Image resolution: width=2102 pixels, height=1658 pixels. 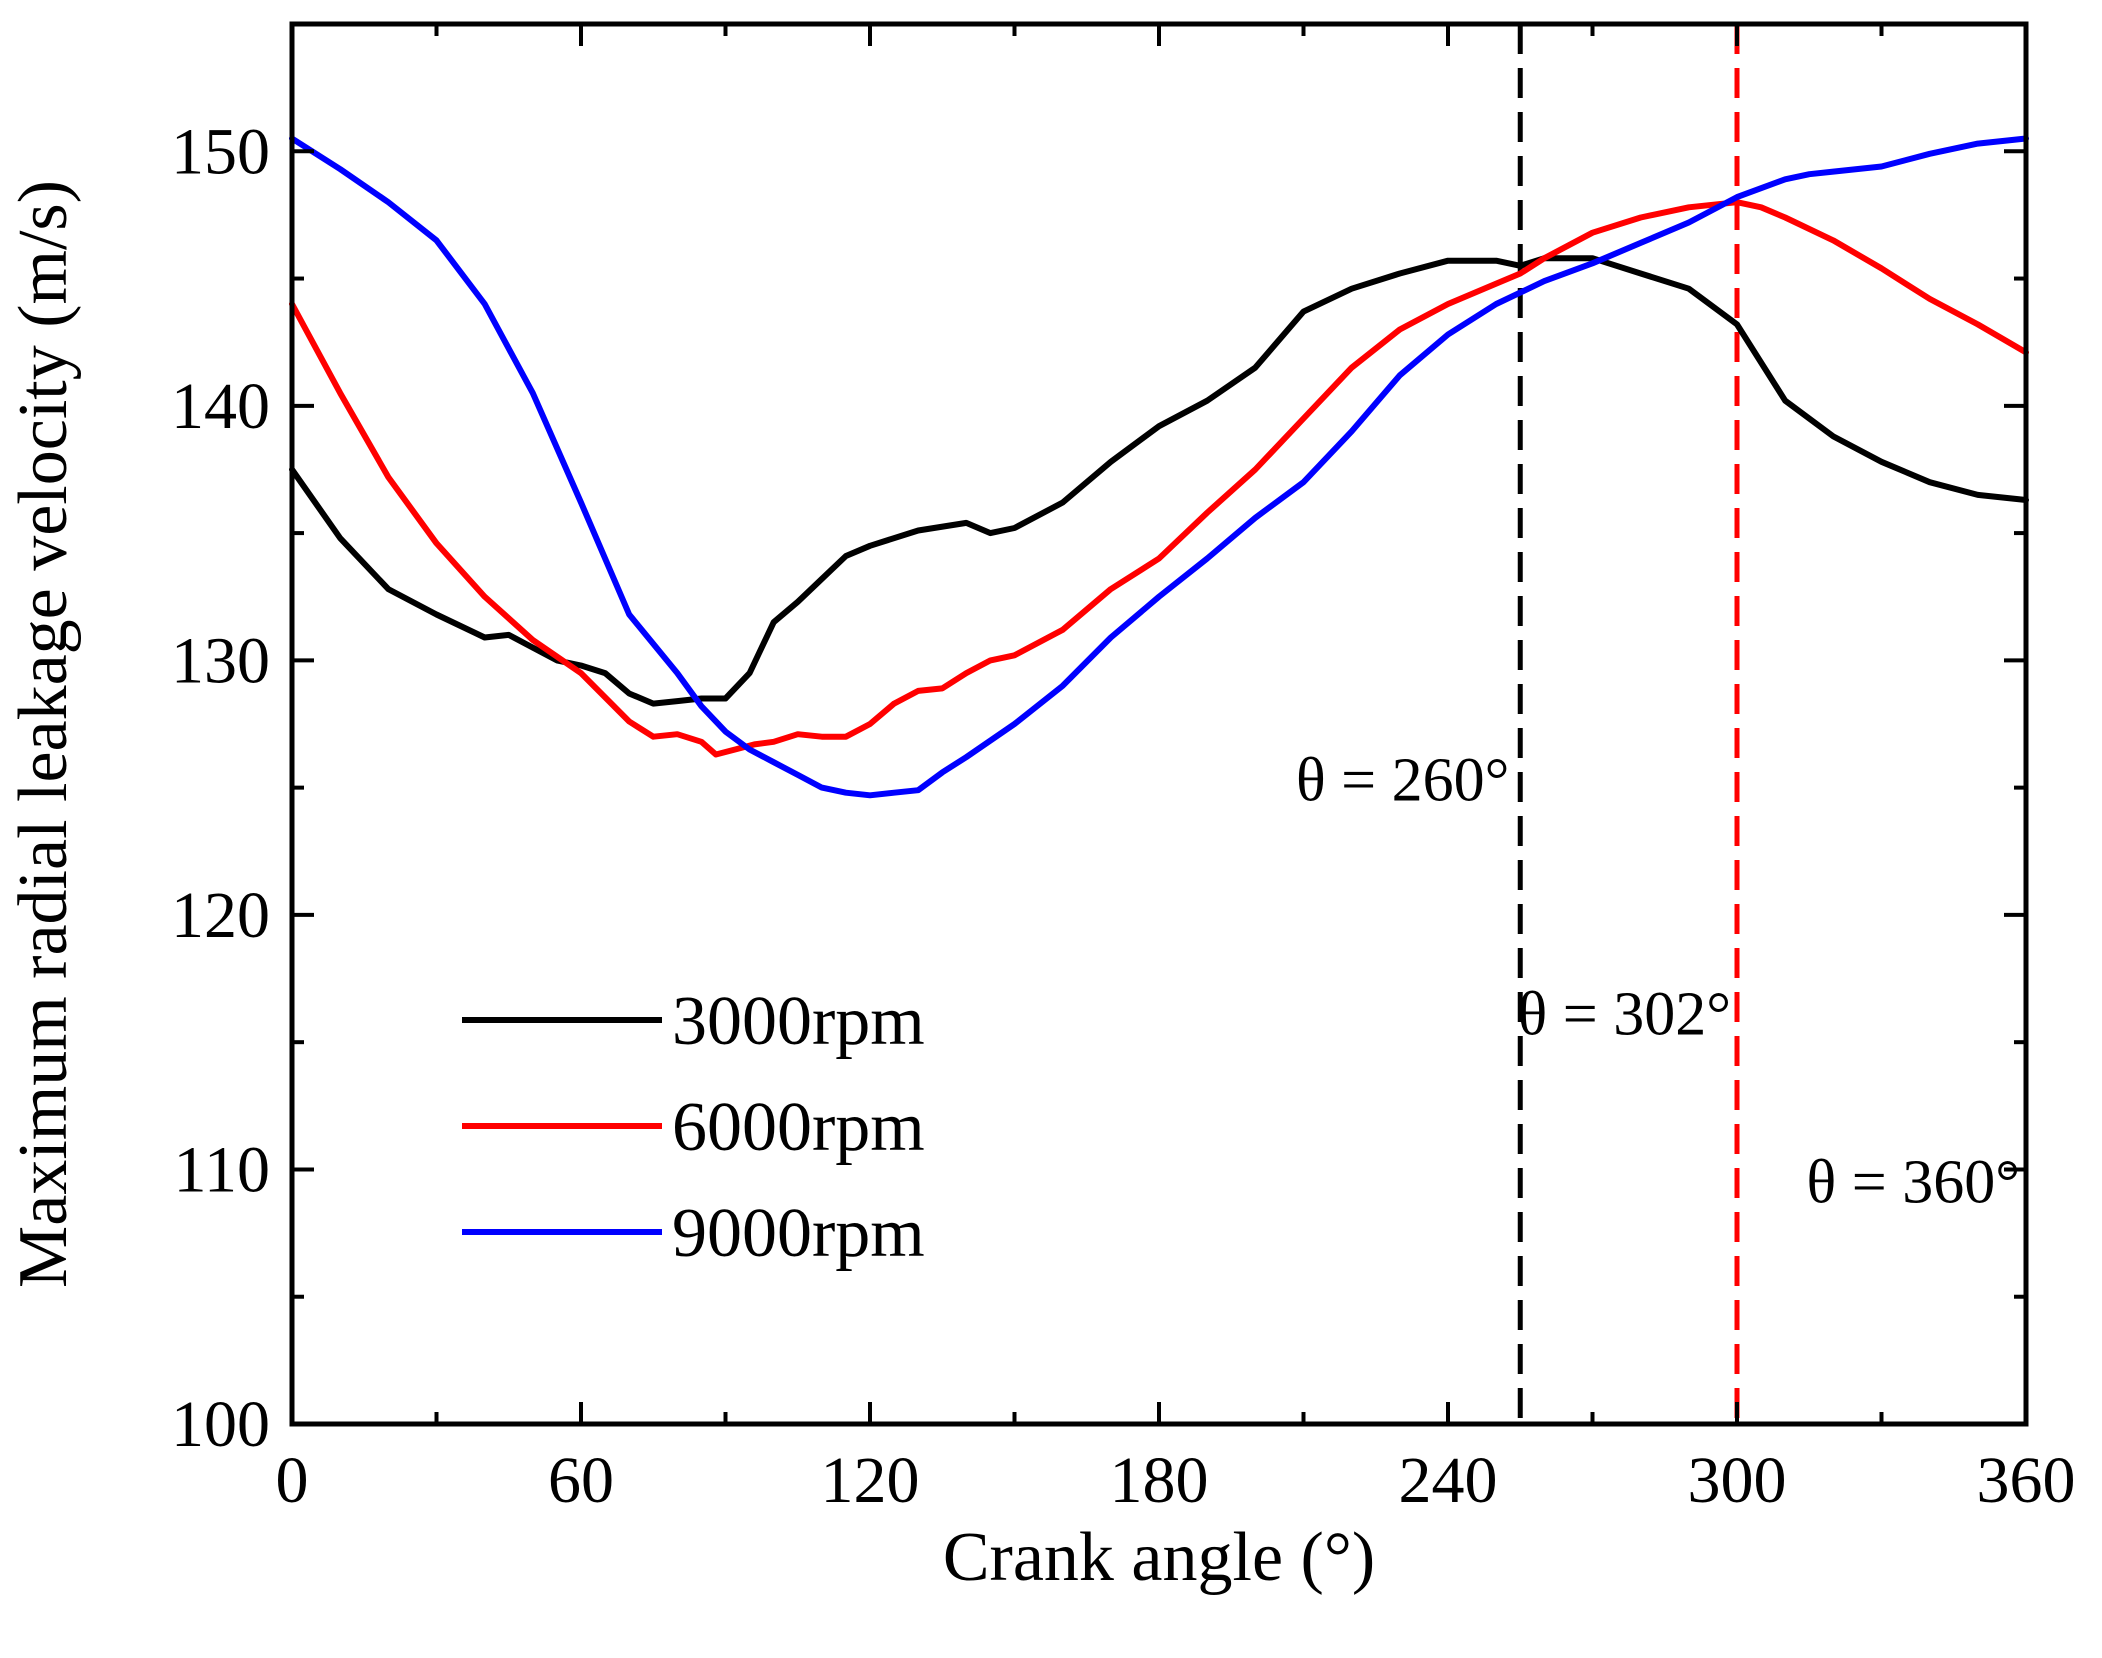 I want to click on y-tick-label: 140, so click(x=220, y=406).